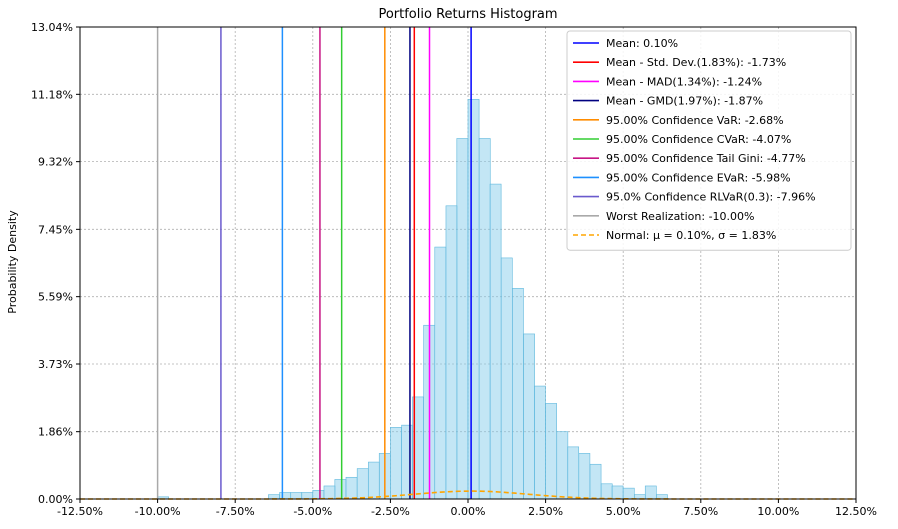  I want to click on y-tick-label-5: 9.32%, so click(55, 162).